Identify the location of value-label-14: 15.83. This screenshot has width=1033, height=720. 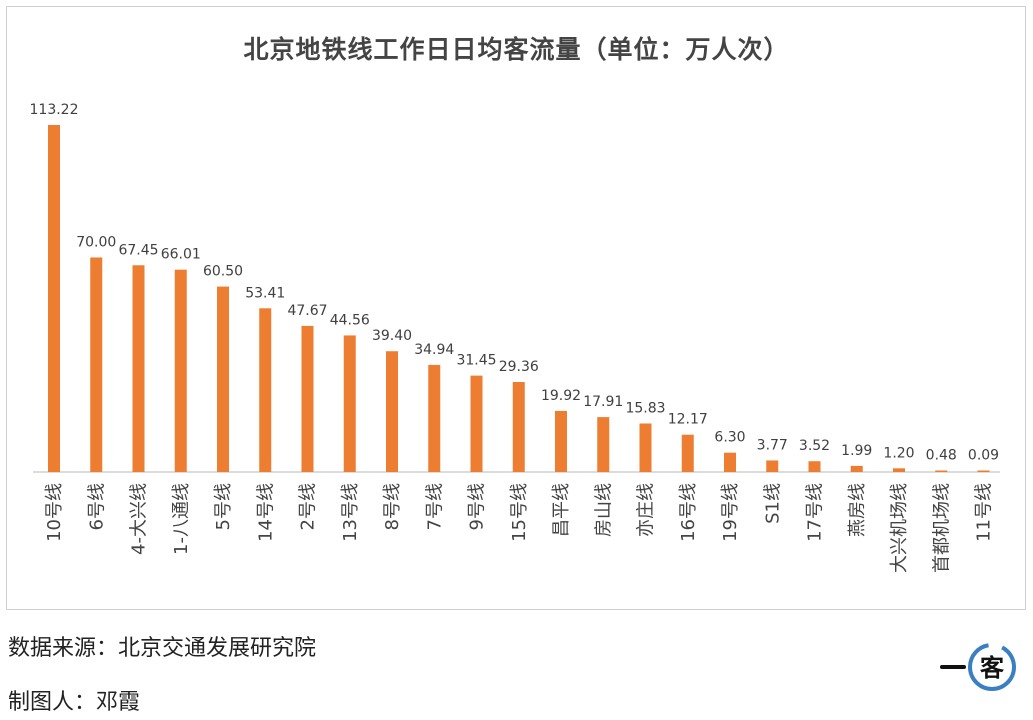
(645, 408).